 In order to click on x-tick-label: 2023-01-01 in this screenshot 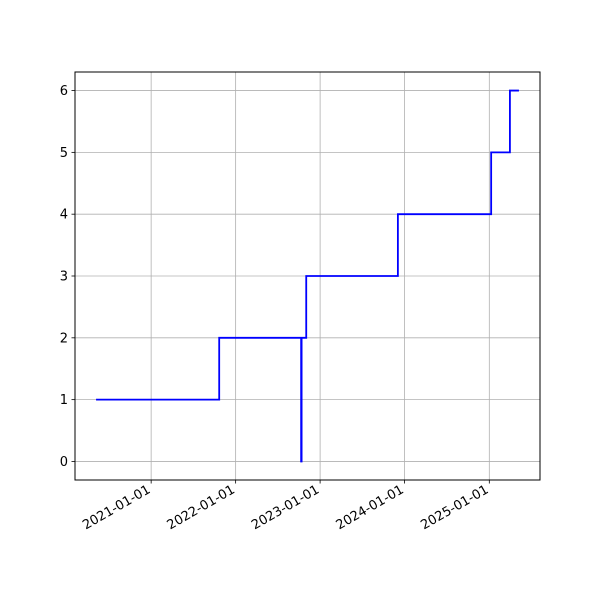, I will do `click(285, 507)`.